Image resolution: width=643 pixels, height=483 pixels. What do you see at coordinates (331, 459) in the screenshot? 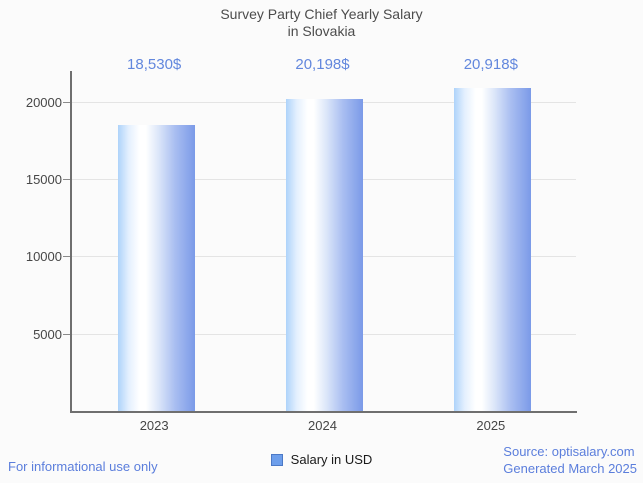
I see `legend-label: Salary in USD` at bounding box center [331, 459].